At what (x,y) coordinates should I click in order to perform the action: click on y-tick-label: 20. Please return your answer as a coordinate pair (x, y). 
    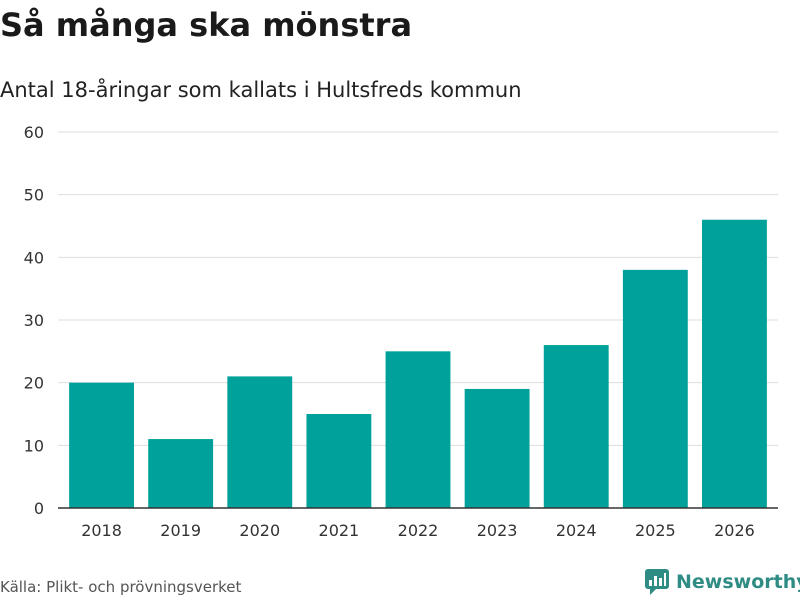
    Looking at the image, I should click on (34, 383).